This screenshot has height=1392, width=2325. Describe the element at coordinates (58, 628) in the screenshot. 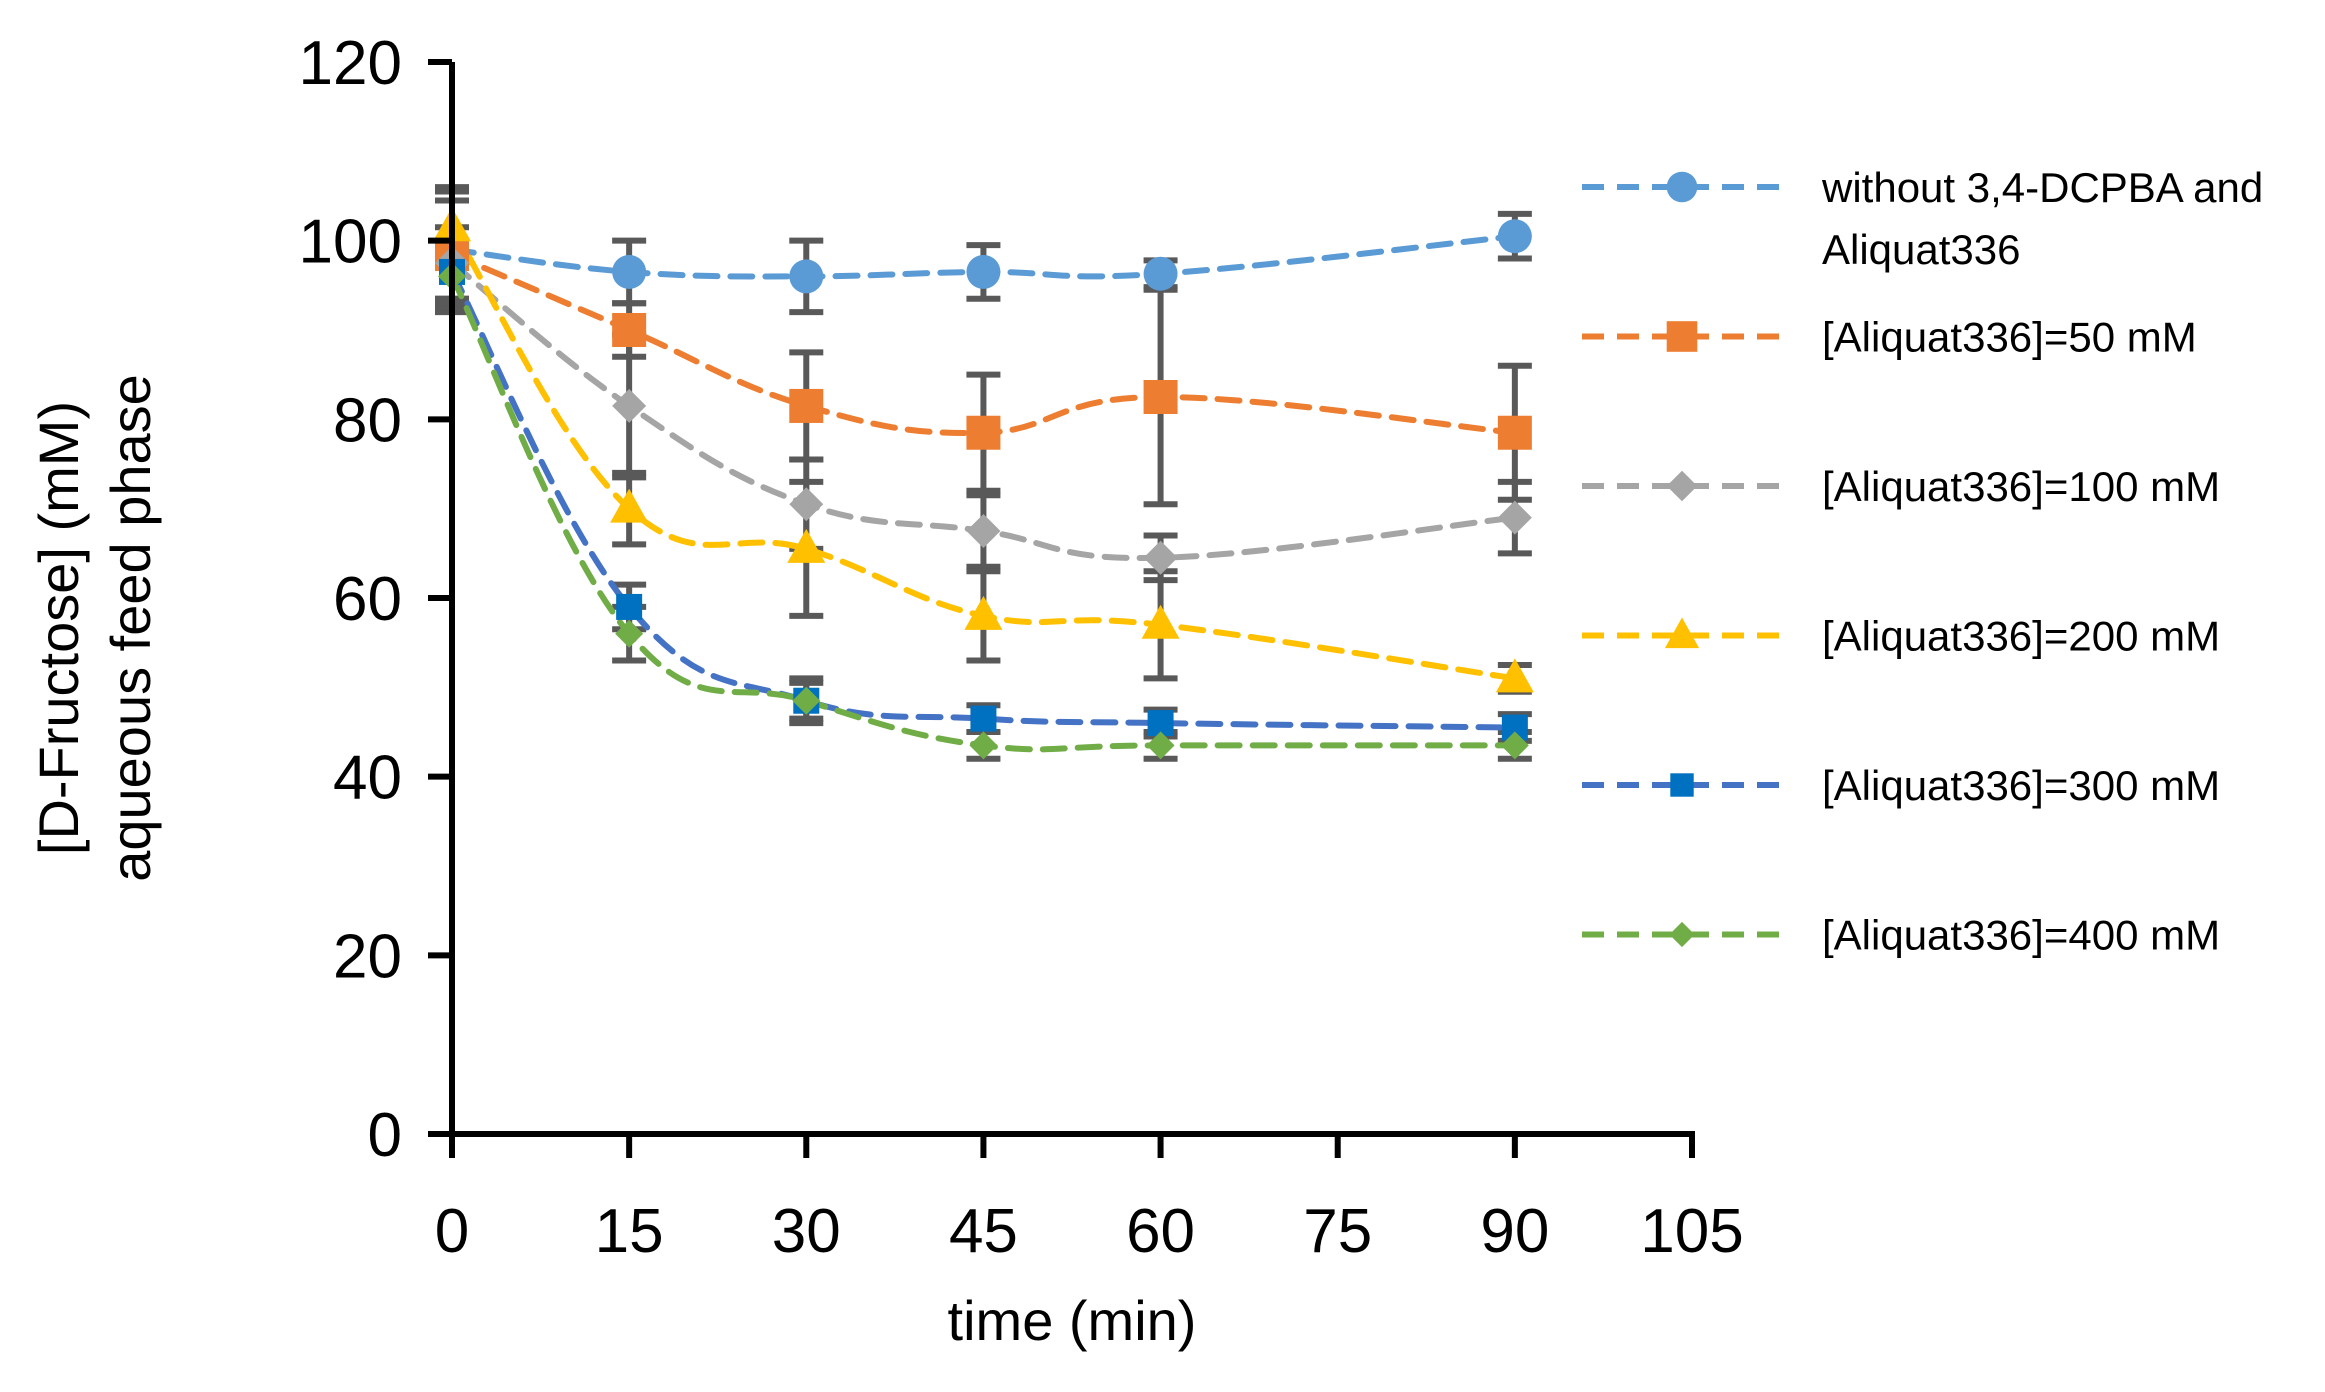

I see `y-axis-title-line-1: [D-Fructose] (mM)` at that location.